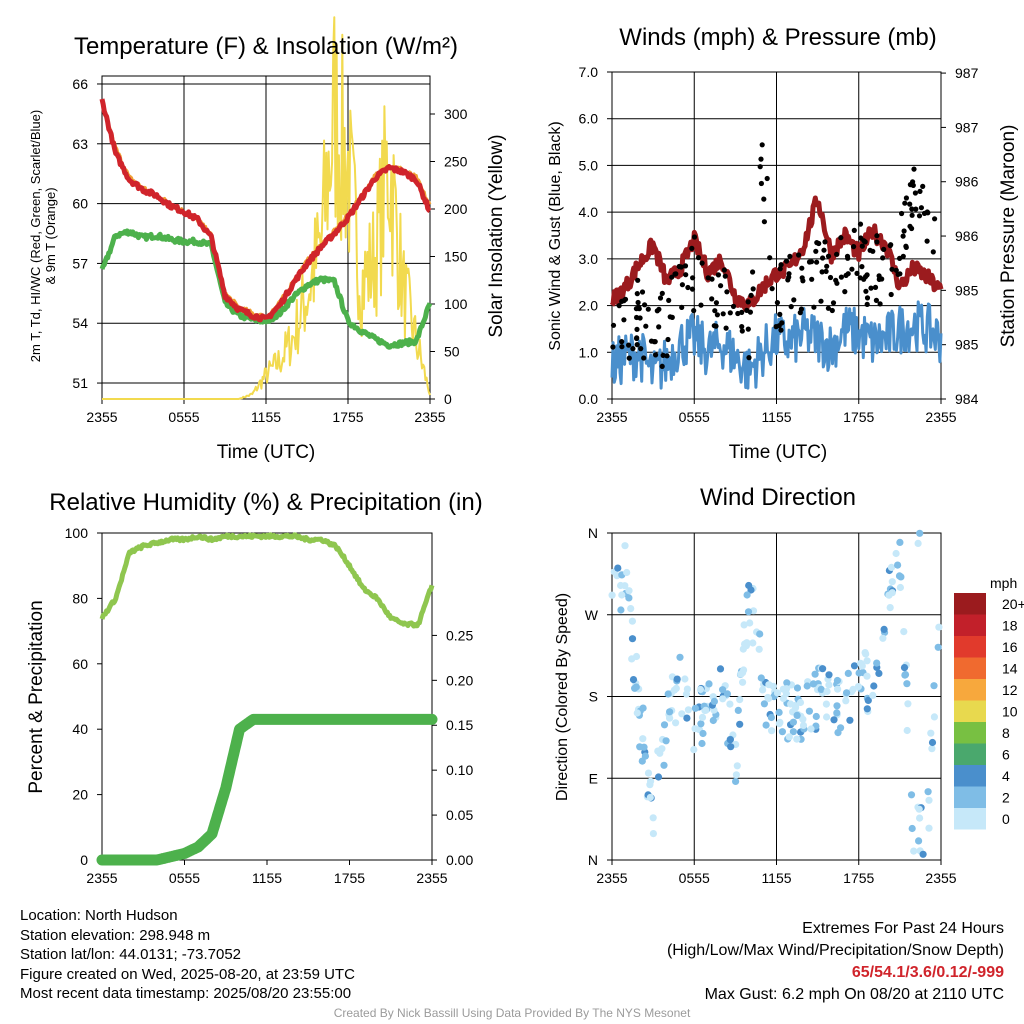  What do you see at coordinates (115, 935) in the screenshot?
I see `station-elevation: Station elevation: 298.948 m` at bounding box center [115, 935].